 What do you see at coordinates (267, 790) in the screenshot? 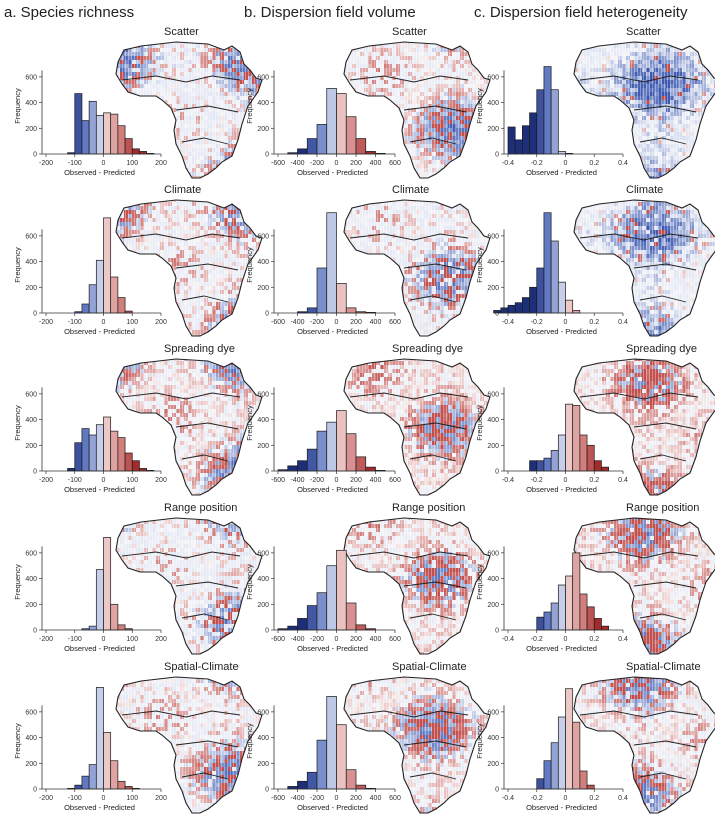
I see `y-tick-label: 0` at bounding box center [267, 790].